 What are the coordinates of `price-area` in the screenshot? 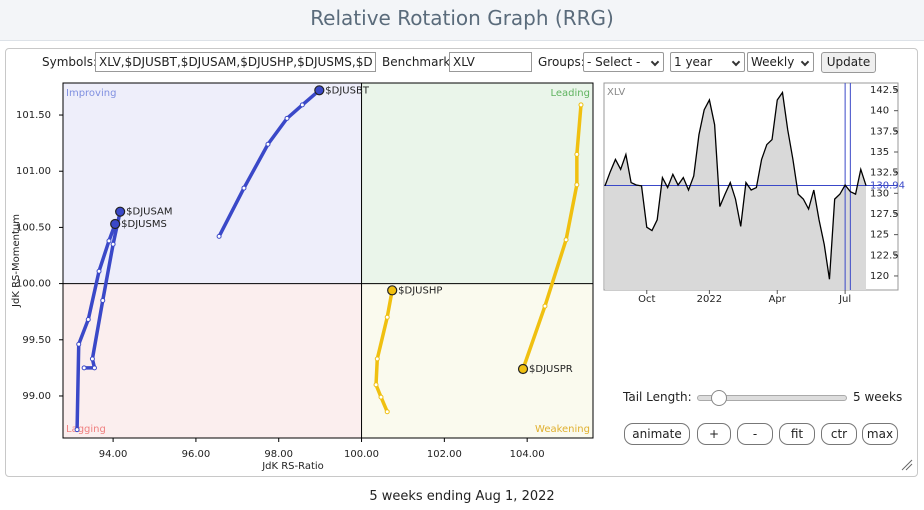 It's located at (735, 191).